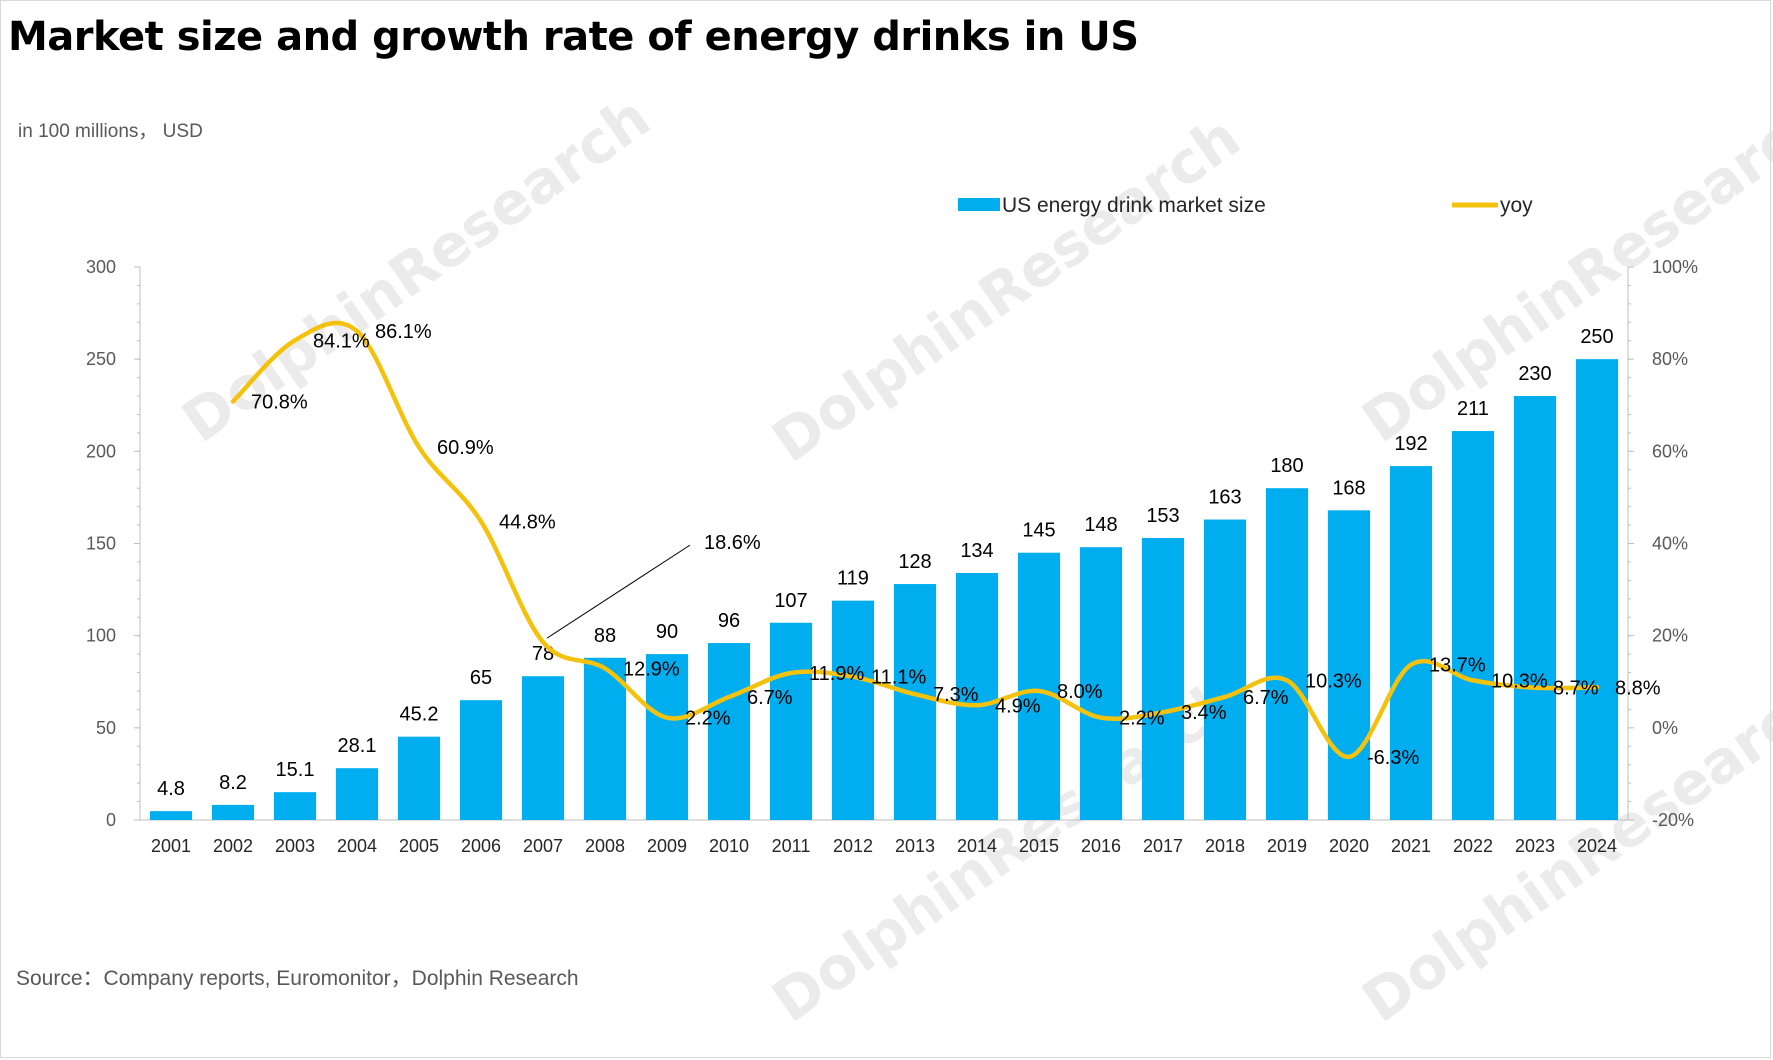 Image resolution: width=1773 pixels, height=1060 pixels. I want to click on category-label: 2018, so click(1225, 846).